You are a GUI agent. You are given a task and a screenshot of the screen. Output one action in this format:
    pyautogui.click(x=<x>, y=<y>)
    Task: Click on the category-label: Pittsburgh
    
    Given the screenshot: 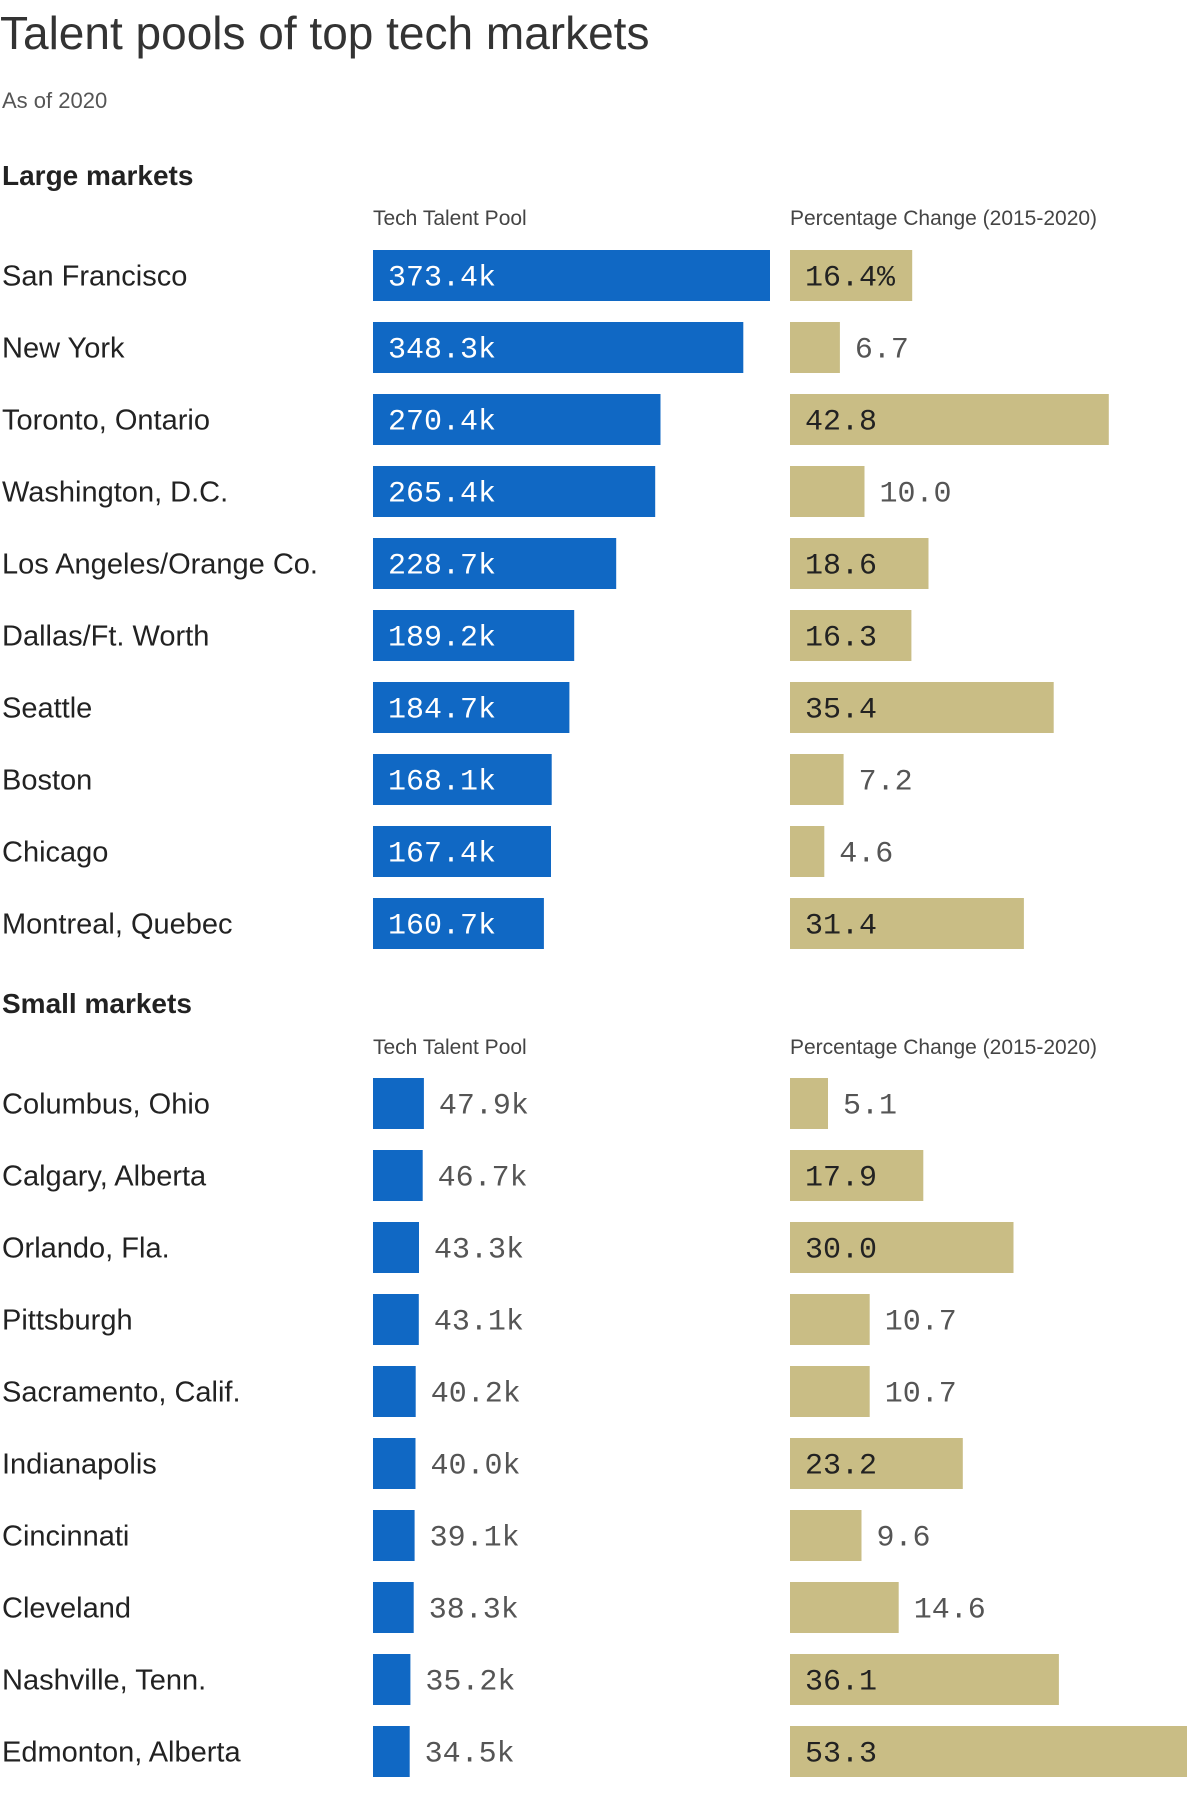 What is the action you would take?
    pyautogui.click(x=67, y=1321)
    